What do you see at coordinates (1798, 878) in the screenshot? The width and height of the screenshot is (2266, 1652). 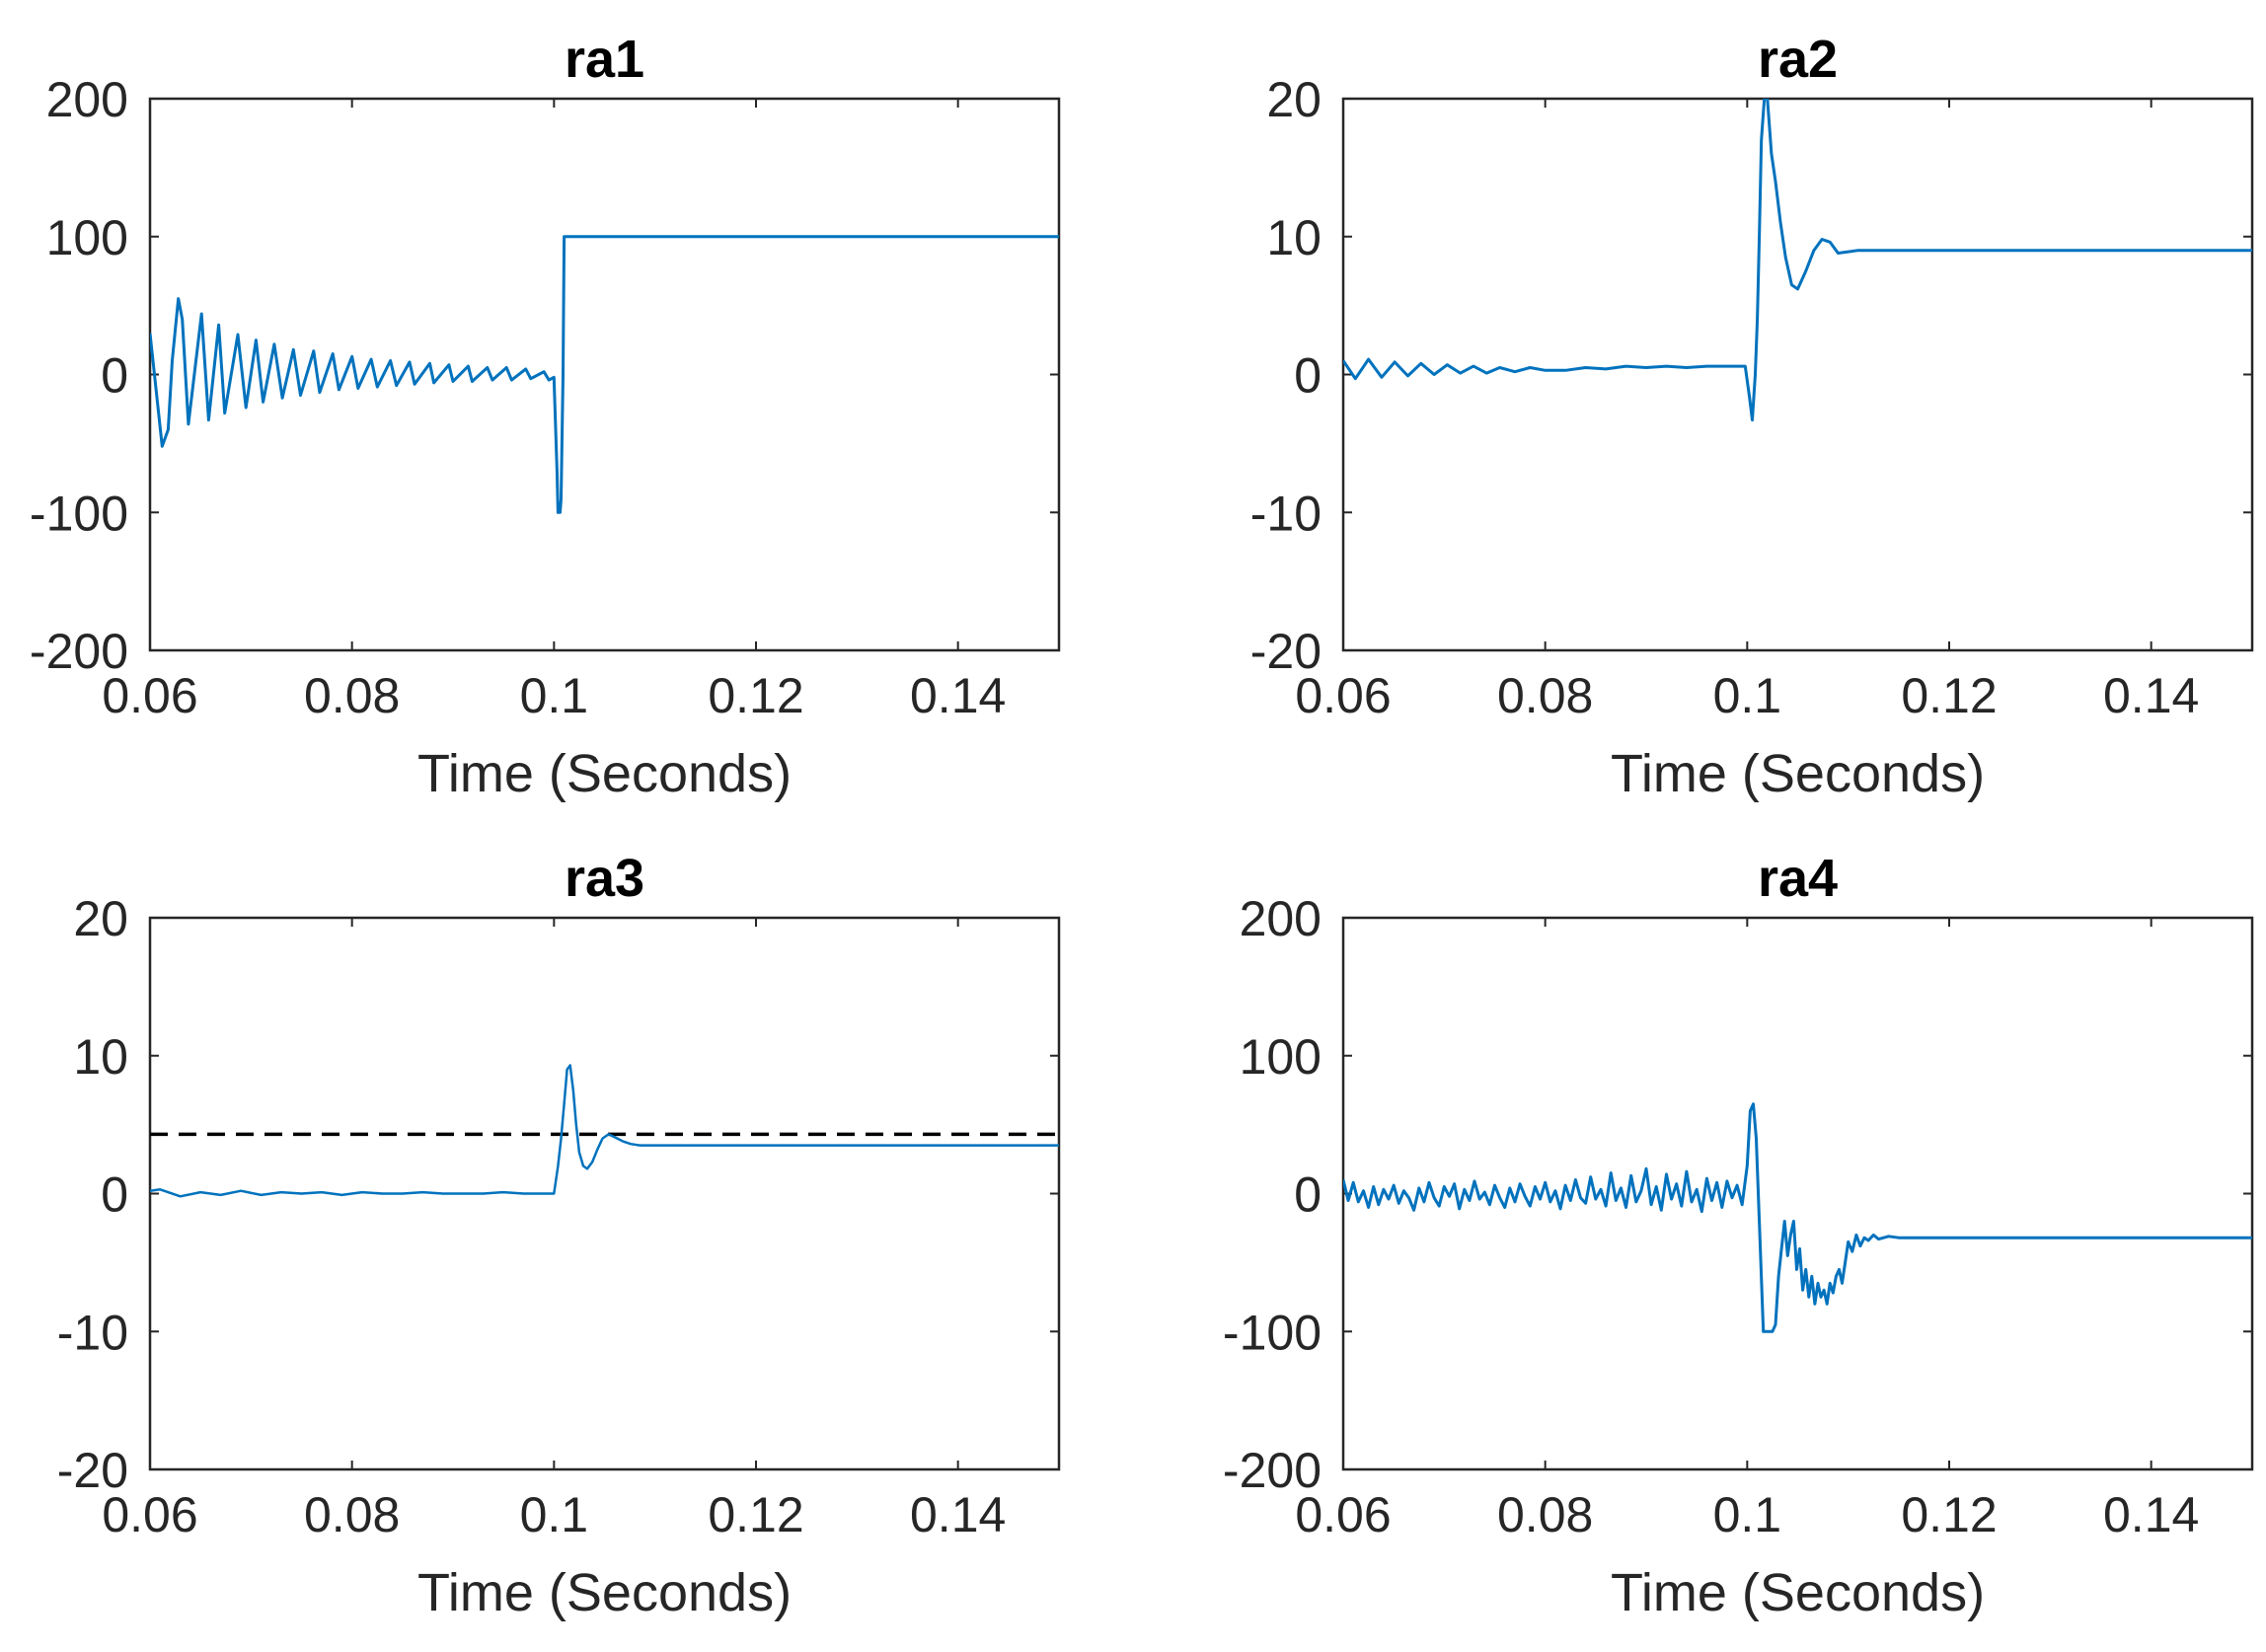 I see `chart-title: ra4` at bounding box center [1798, 878].